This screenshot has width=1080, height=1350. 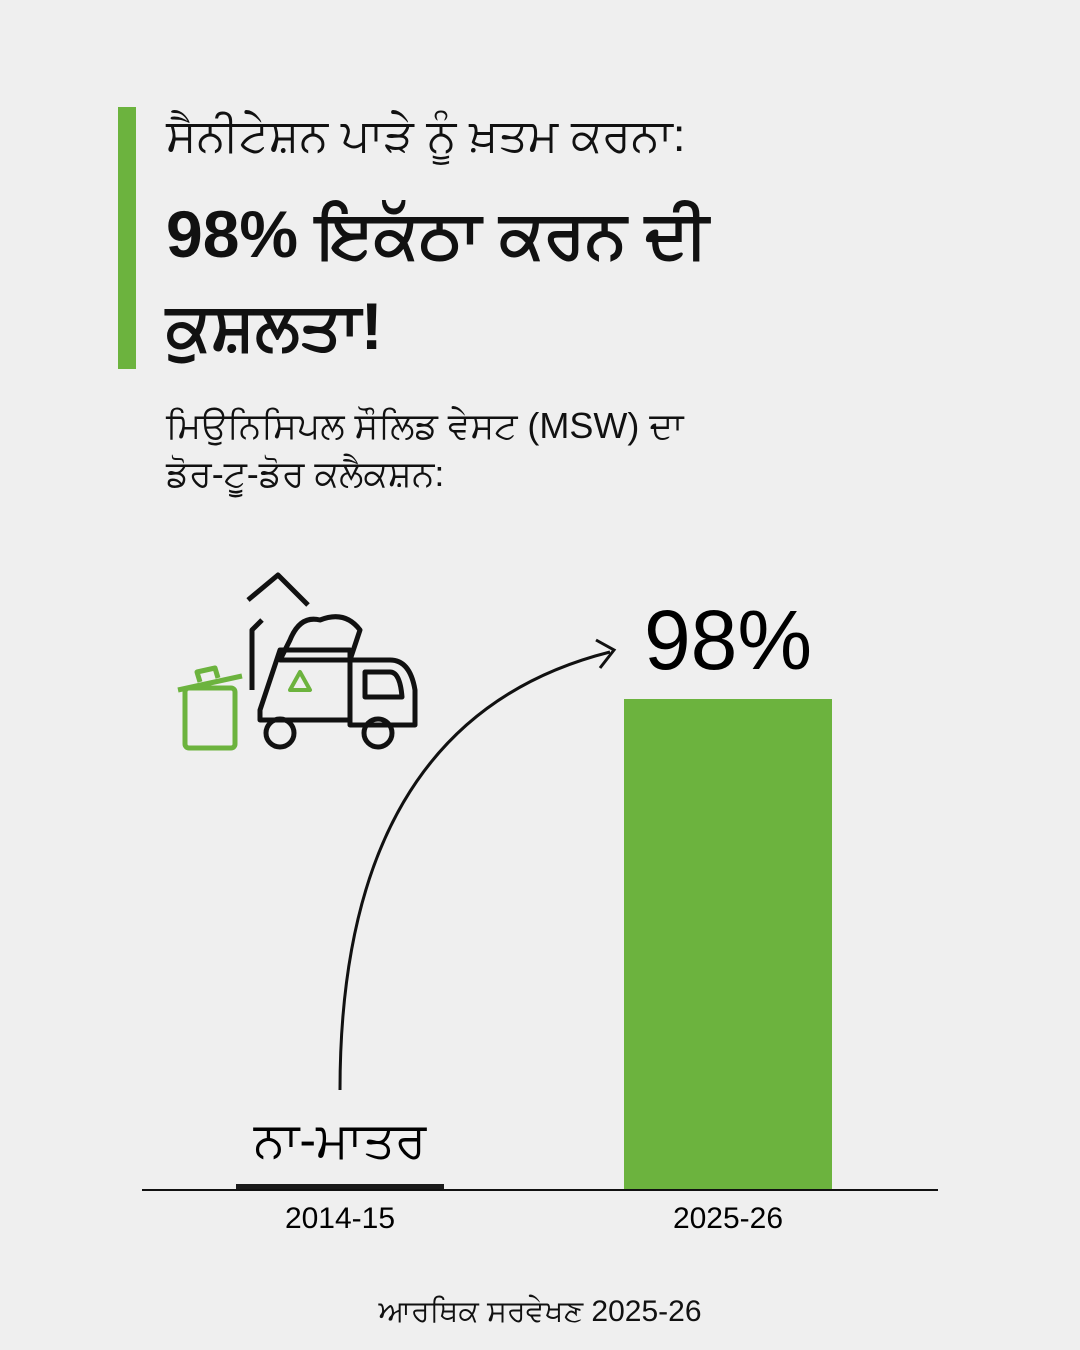 What do you see at coordinates (606, 653) in the screenshot?
I see `arrow-head` at bounding box center [606, 653].